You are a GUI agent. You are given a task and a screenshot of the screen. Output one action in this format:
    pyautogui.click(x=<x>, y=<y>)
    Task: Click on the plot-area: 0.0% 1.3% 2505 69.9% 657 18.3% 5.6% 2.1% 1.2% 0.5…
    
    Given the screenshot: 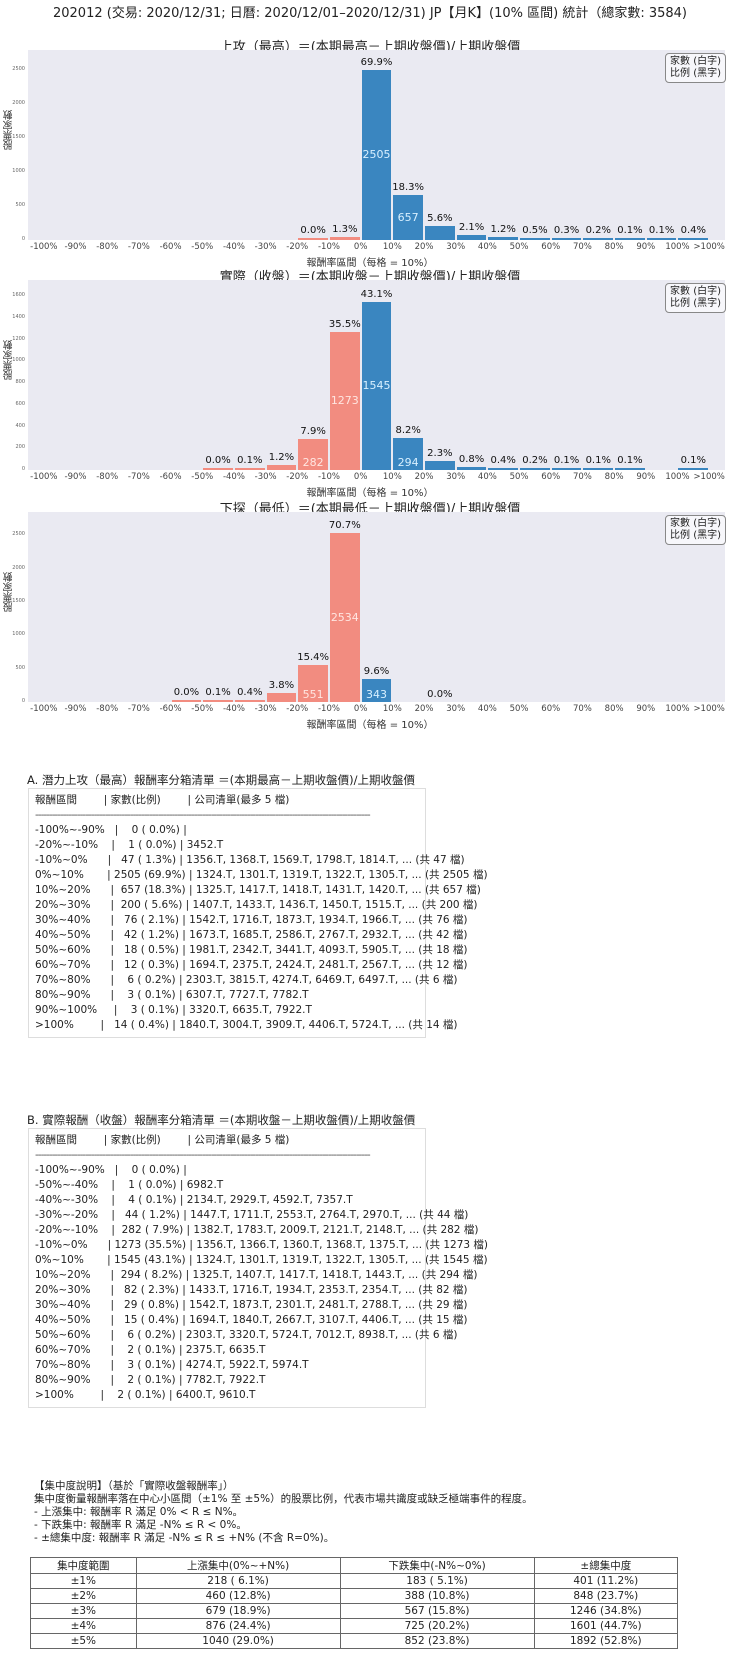 What is the action you would take?
    pyautogui.click(x=376, y=145)
    